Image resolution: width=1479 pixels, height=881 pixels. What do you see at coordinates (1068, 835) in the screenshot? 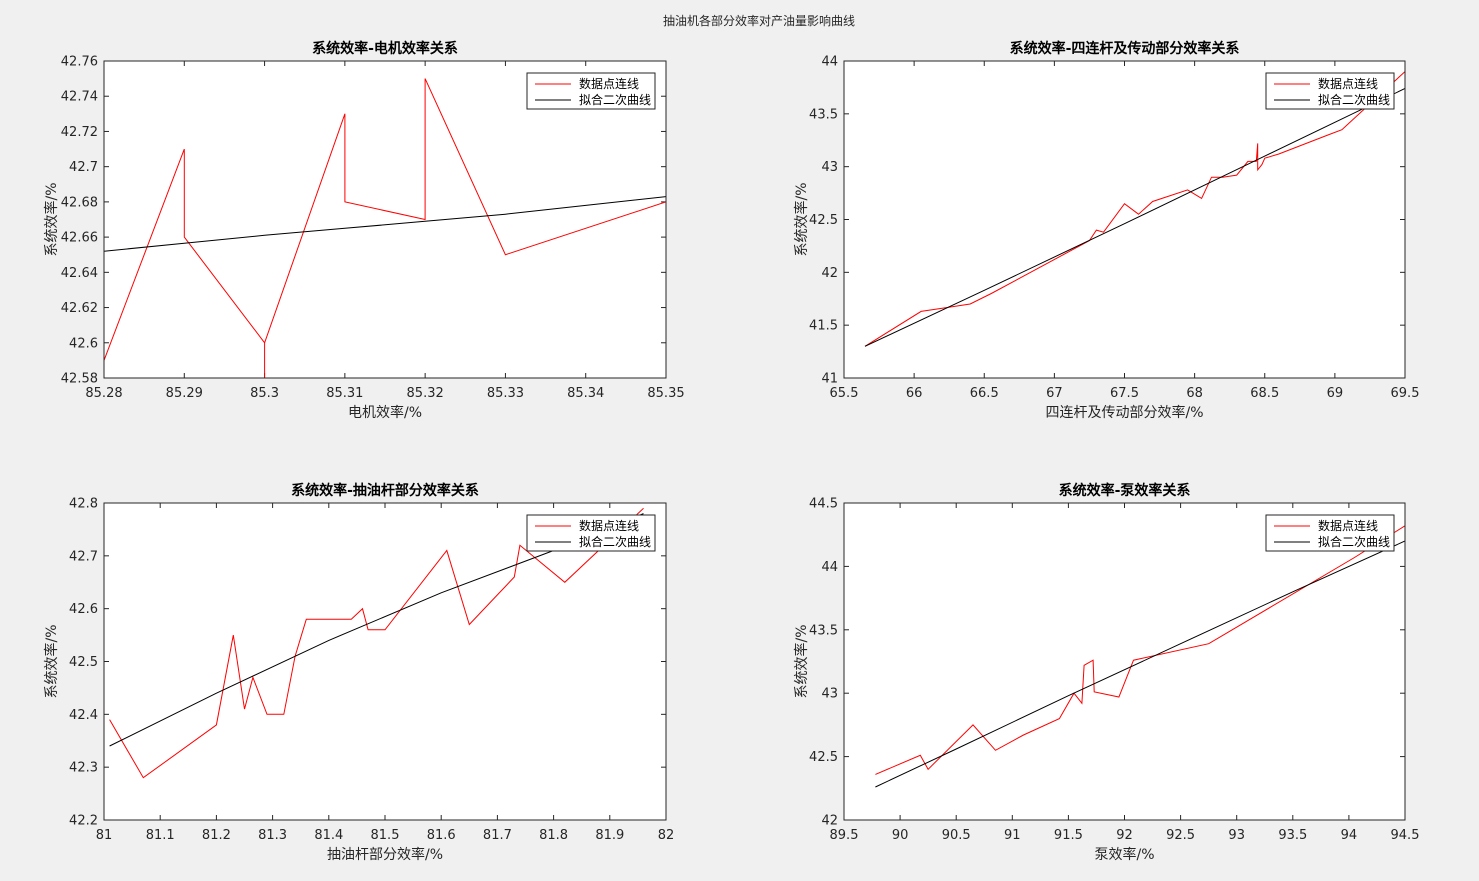
I see `x-tick-label-pump: 91.5` at bounding box center [1068, 835].